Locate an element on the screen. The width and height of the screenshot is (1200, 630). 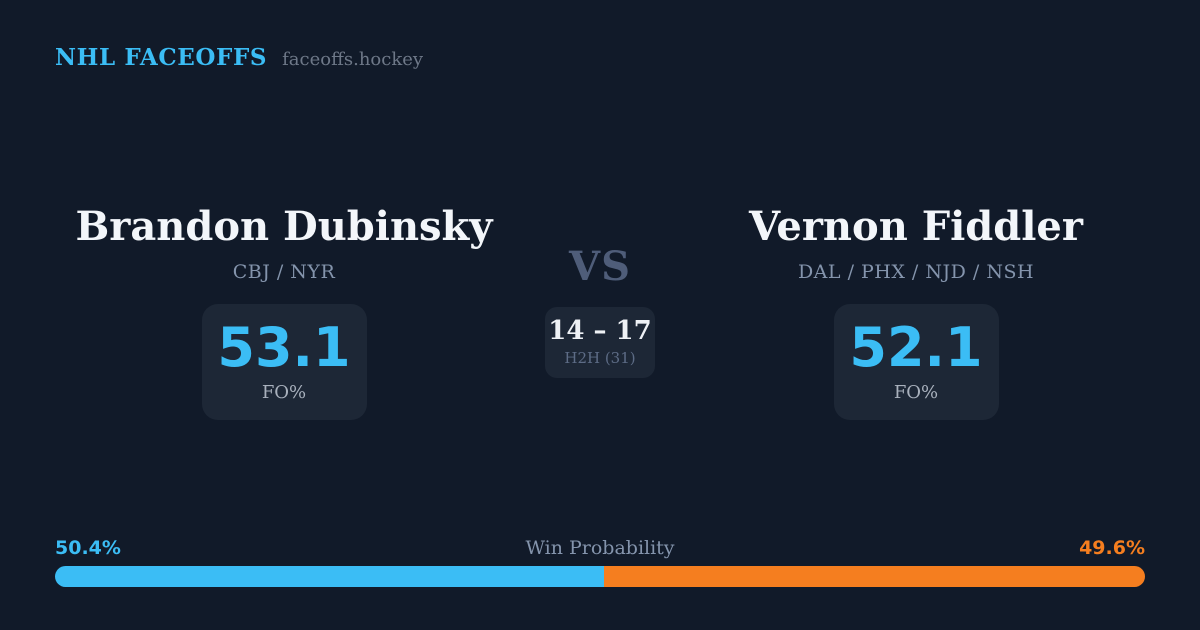
player-right-name: Vernon Fiddler is located at coordinates (916, 226).